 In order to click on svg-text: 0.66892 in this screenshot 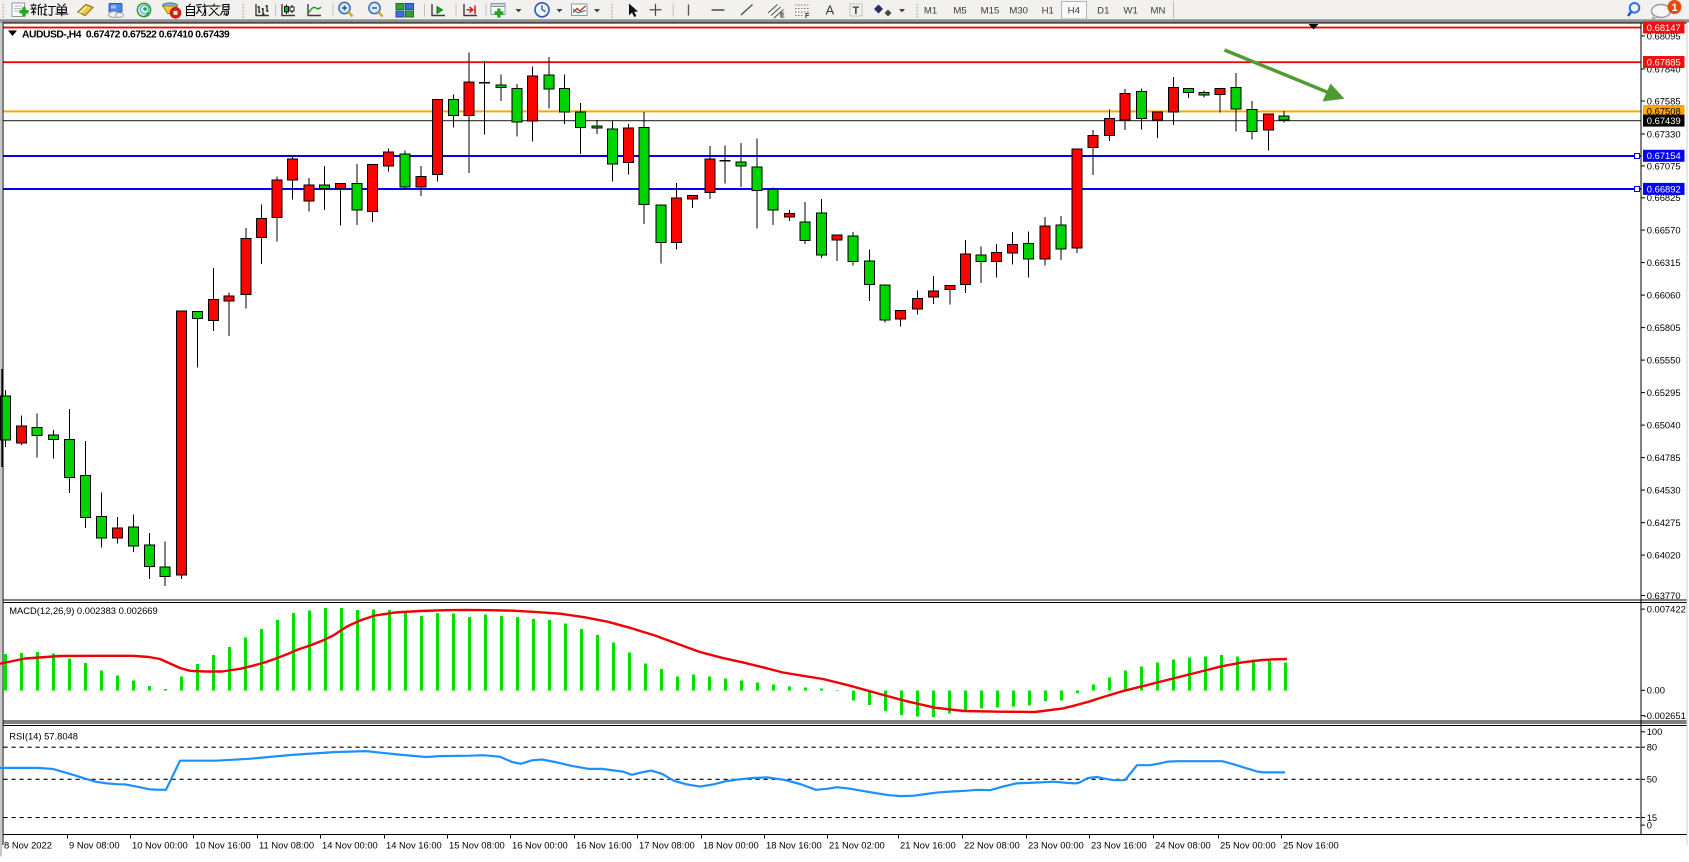, I will do `click(1664, 188)`.